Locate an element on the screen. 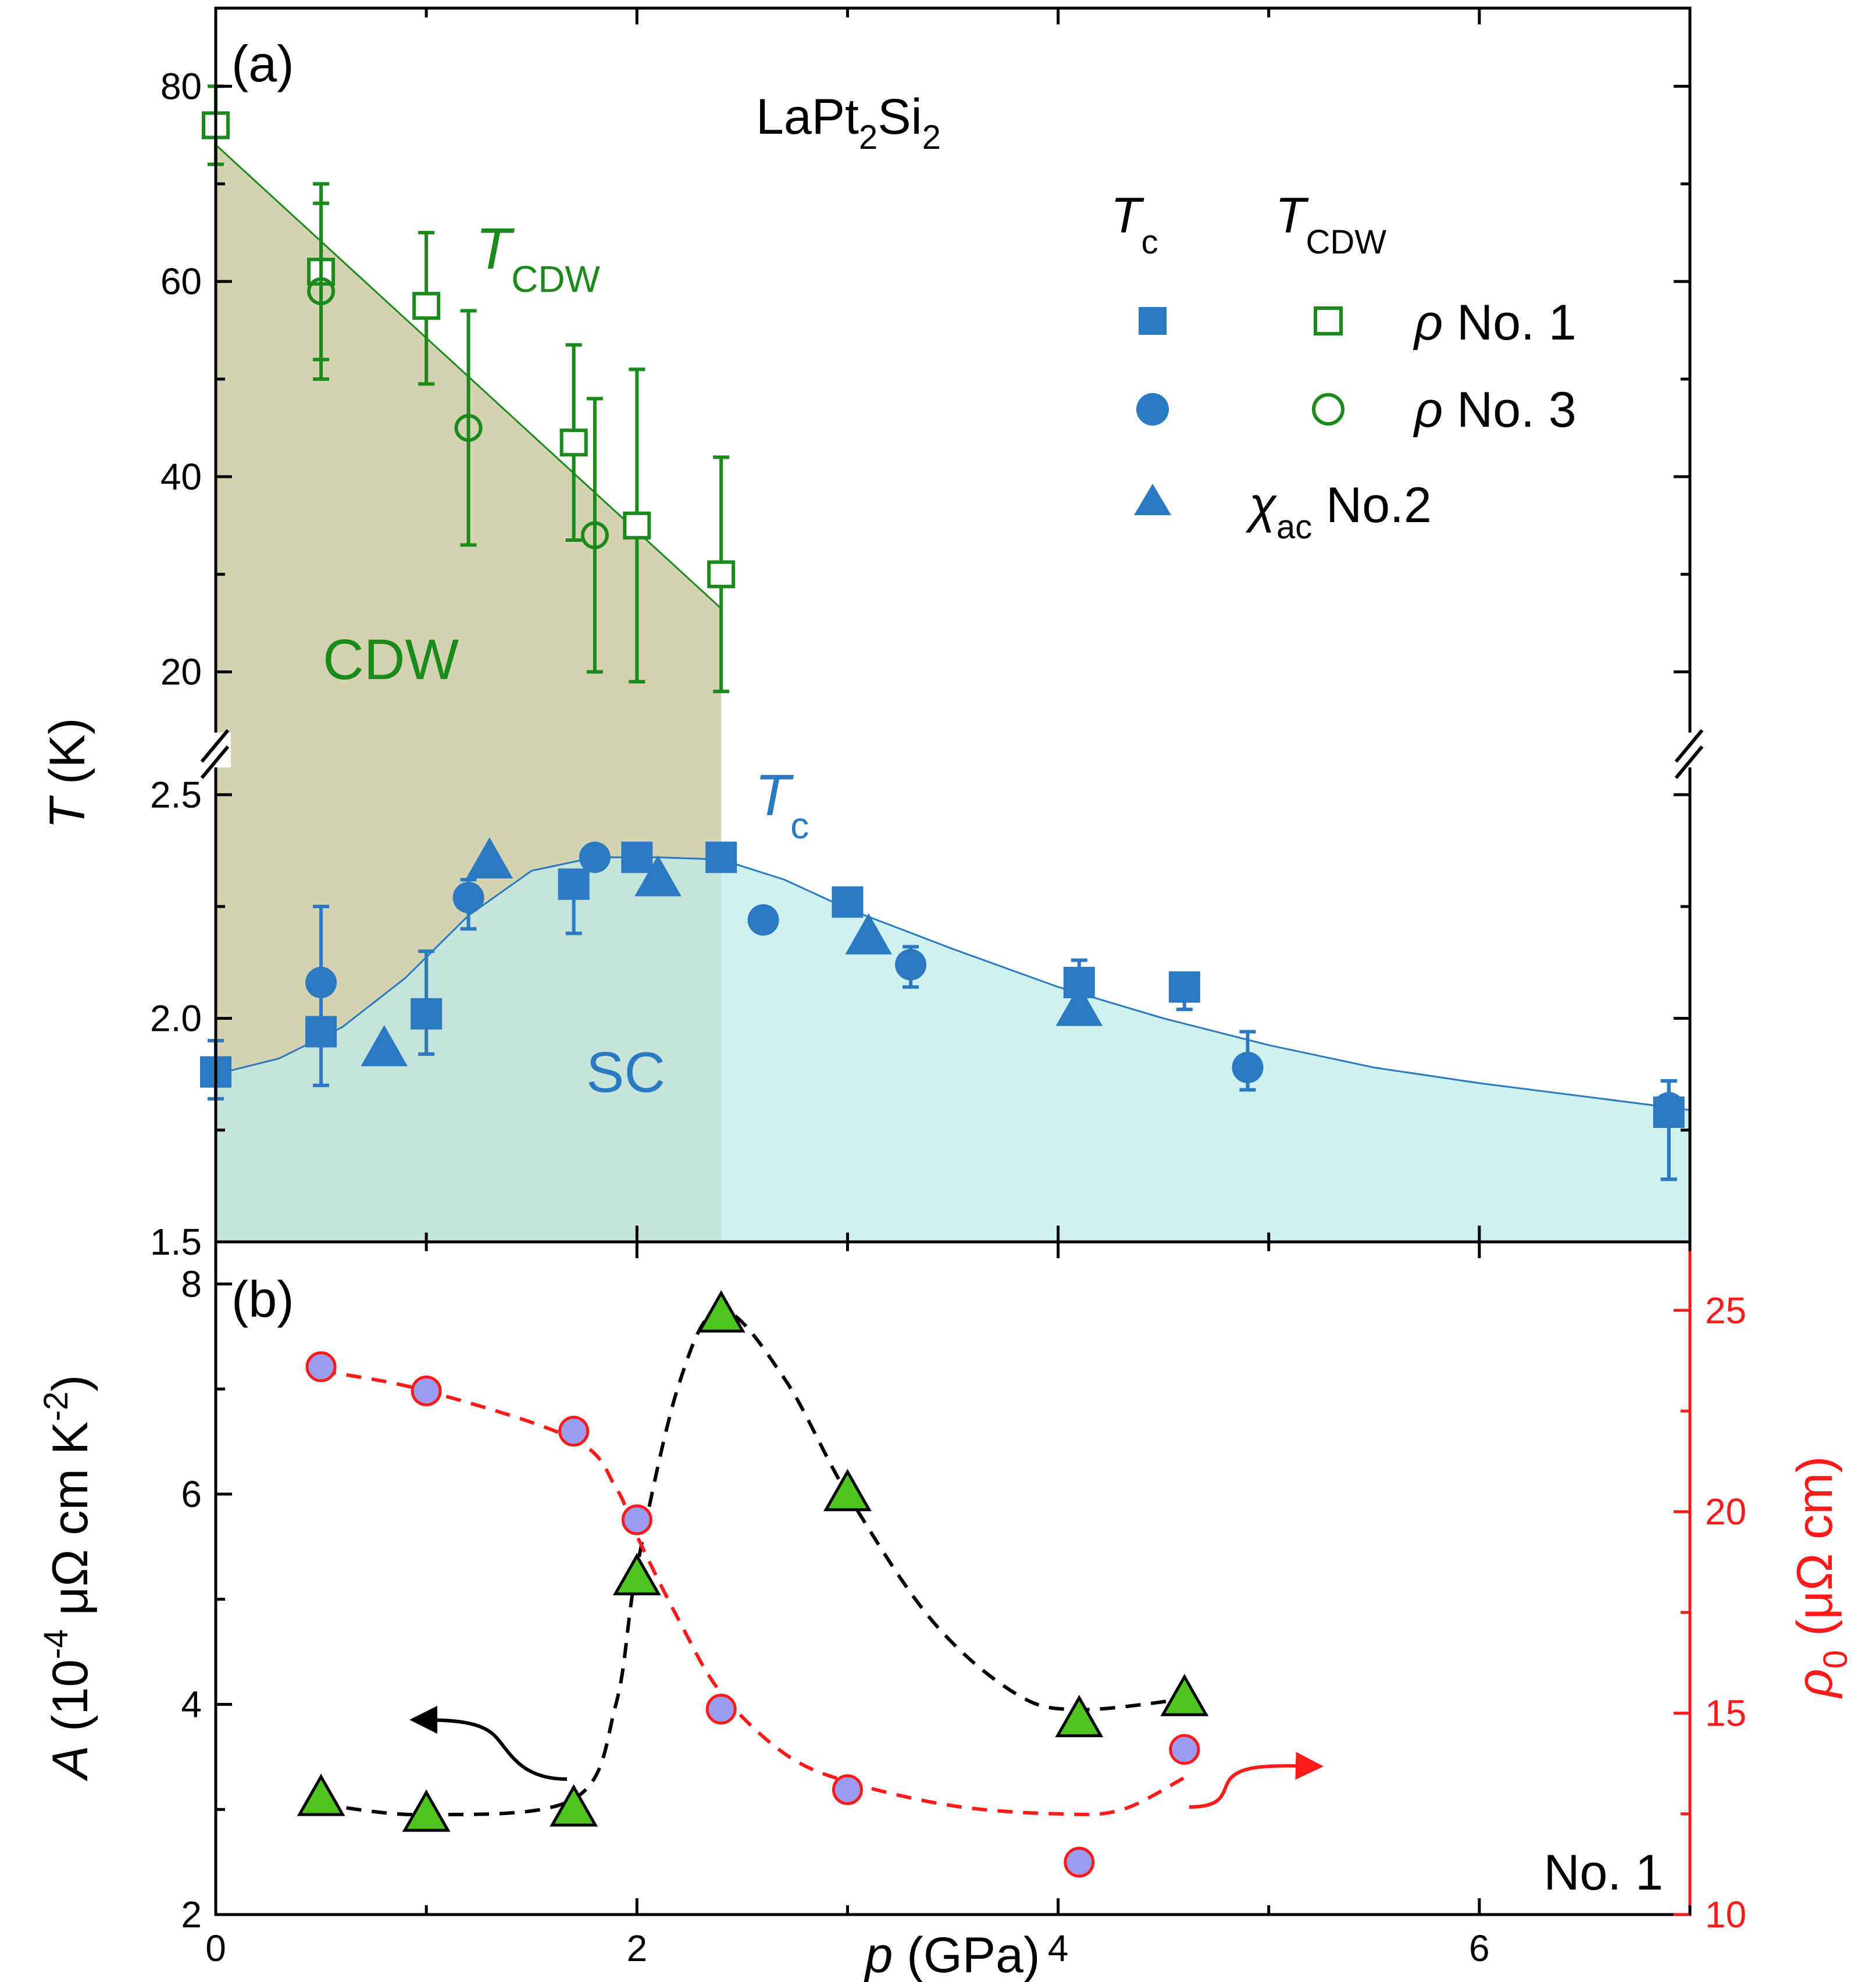  chart-title: LaPt2Si2 is located at coordinates (848, 123).